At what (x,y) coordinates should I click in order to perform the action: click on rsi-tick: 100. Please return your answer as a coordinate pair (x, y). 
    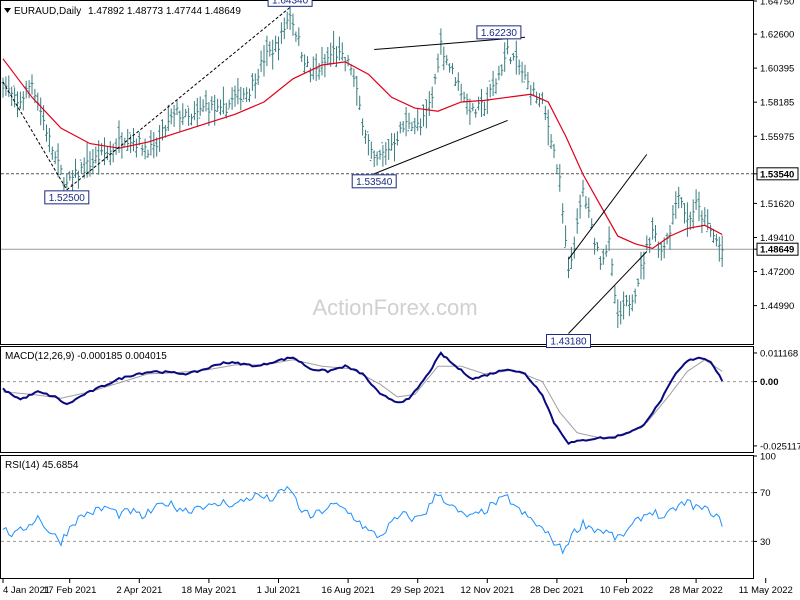
    Looking at the image, I should click on (764, 457).